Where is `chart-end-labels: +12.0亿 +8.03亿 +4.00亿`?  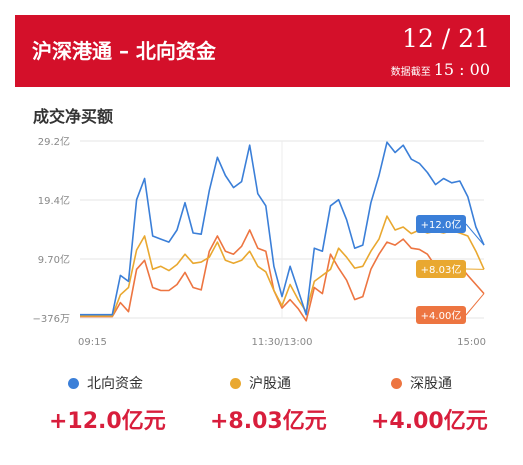 chart-end-labels: +12.0亿 +8.03亿 +4.00亿 is located at coordinates (450, 269).